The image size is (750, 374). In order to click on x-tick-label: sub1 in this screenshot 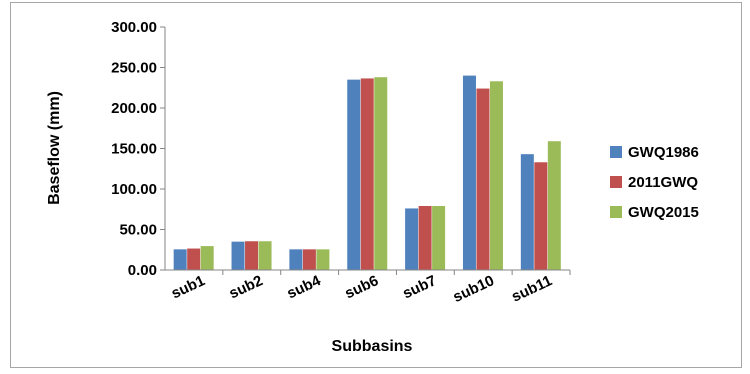, I will do `click(188, 287)`.